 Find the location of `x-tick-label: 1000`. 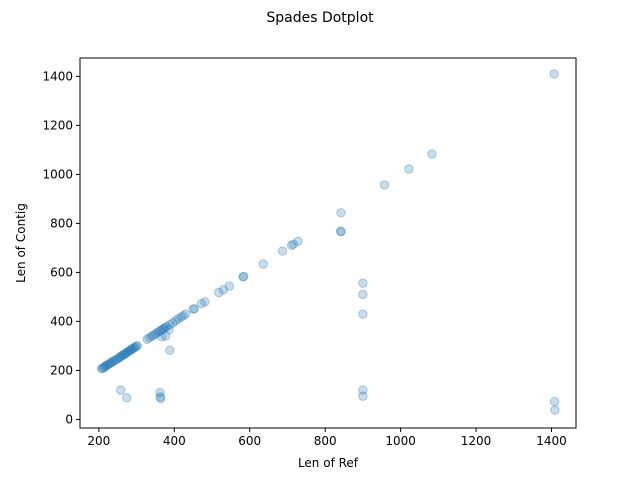

x-tick-label: 1000 is located at coordinates (400, 441).